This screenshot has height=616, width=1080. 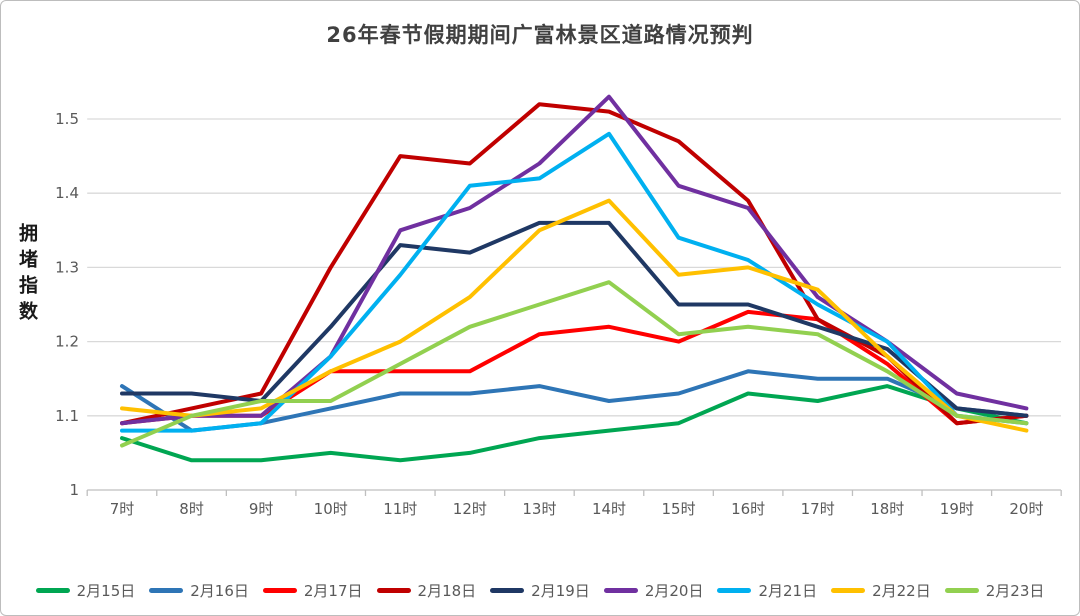 I want to click on series-line-2月16日, so click(x=574, y=401).